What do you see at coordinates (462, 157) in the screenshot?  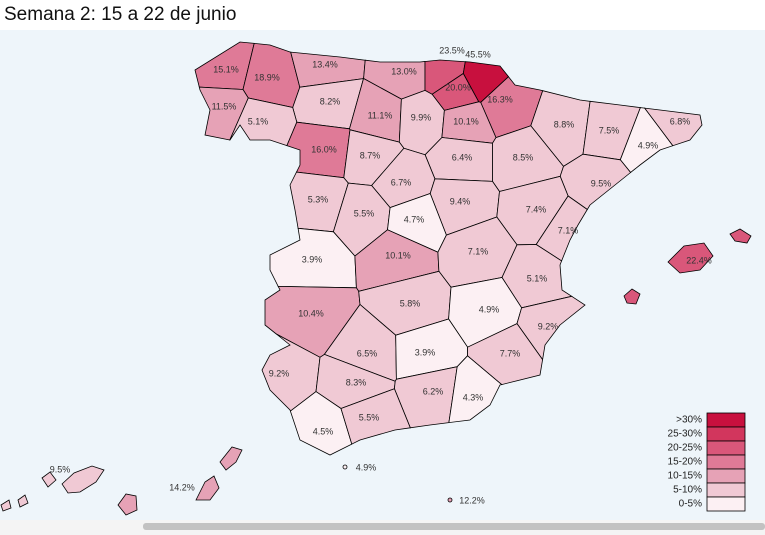 I see `region-label: 6.4%` at bounding box center [462, 157].